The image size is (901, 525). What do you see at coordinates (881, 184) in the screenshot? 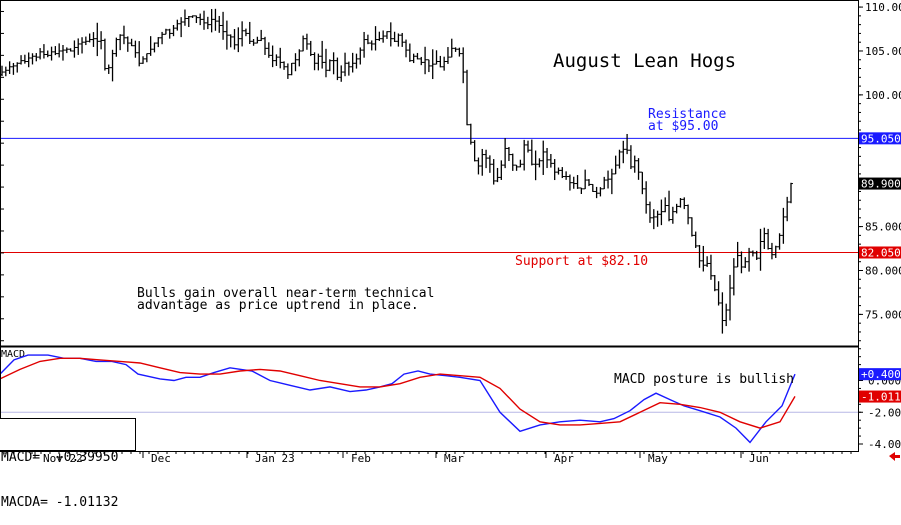
I see `last-price-tag-label: 89.900` at bounding box center [881, 184].